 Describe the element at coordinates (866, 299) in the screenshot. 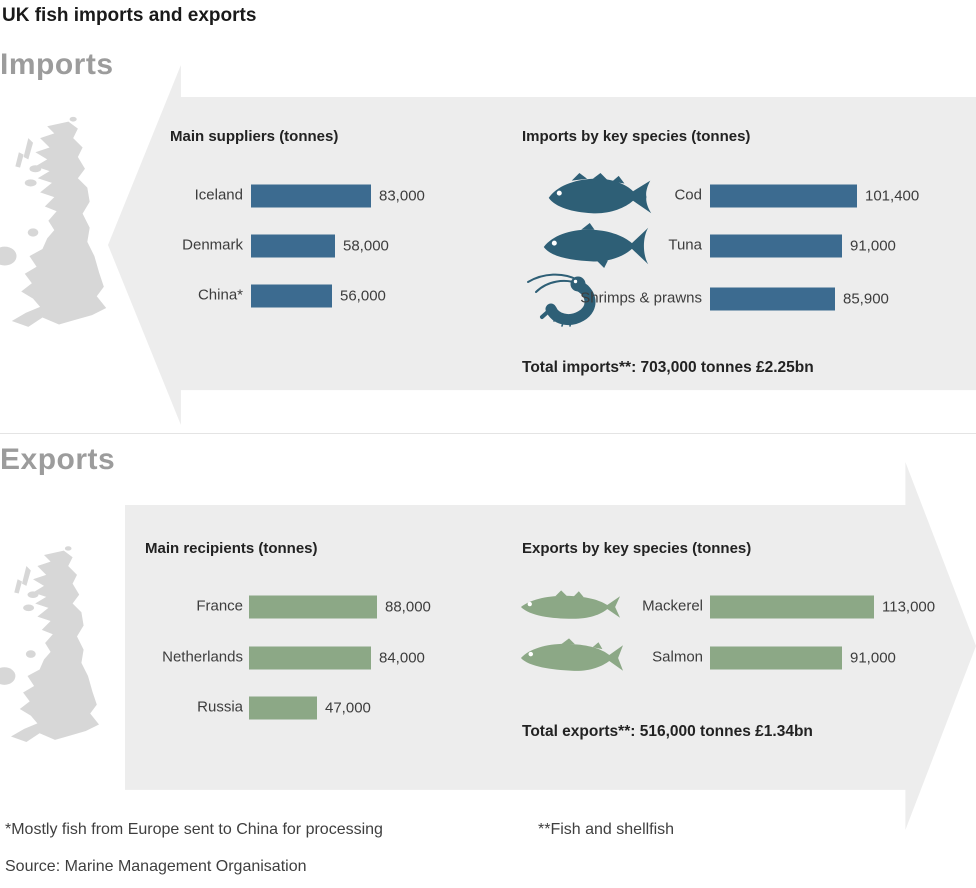

I see `bar-value: 85,900` at that location.